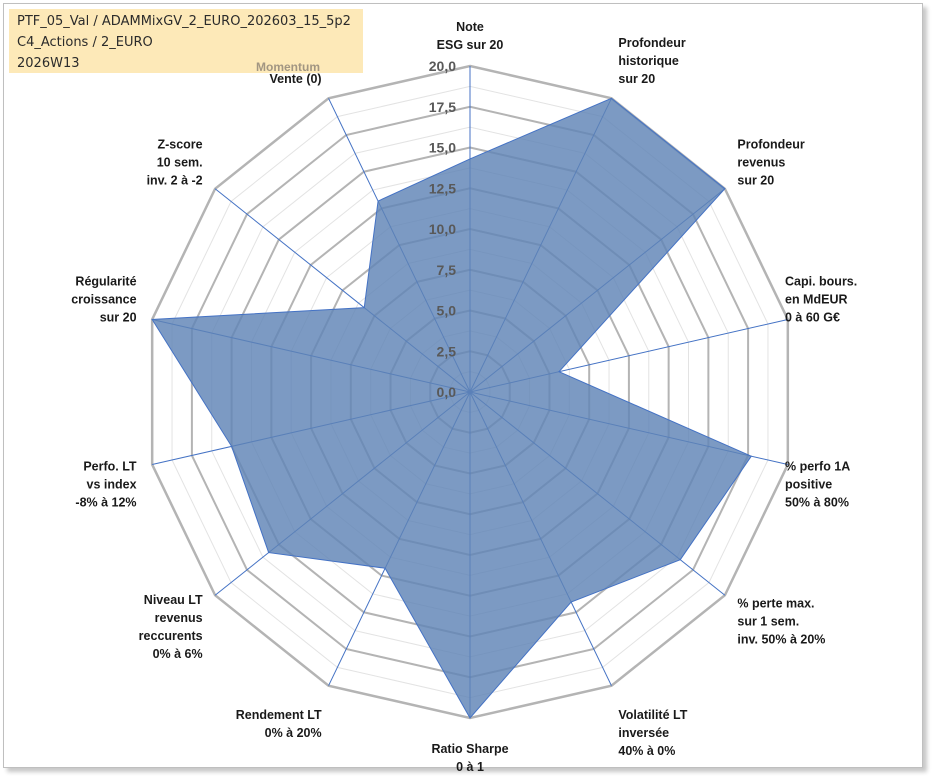 Image resolution: width=932 pixels, height=776 pixels. Describe the element at coordinates (296, 79) in the screenshot. I see `axis-label-line: Vente (0)` at that location.